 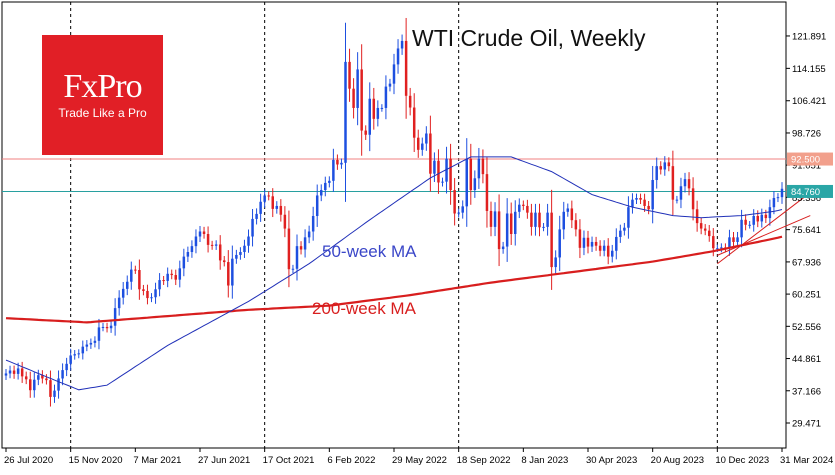 I want to click on y-tick-label: 121.891, so click(x=809, y=36).